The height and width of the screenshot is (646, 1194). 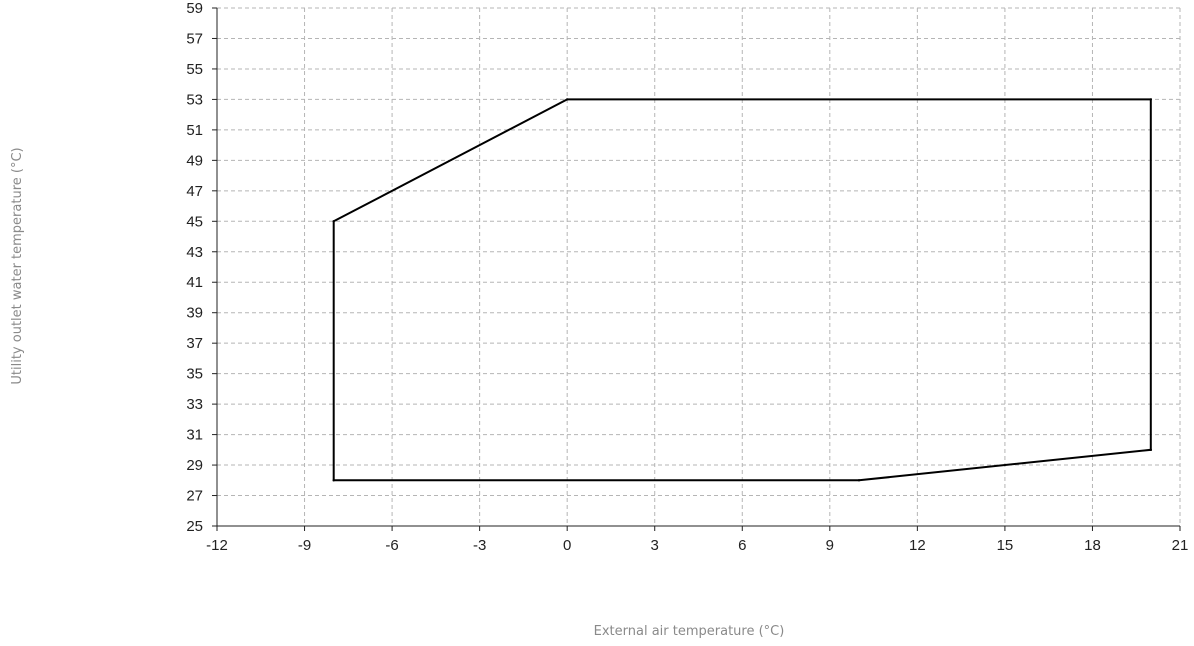 What do you see at coordinates (1005, 545) in the screenshot?
I see `x-tick-label: 15` at bounding box center [1005, 545].